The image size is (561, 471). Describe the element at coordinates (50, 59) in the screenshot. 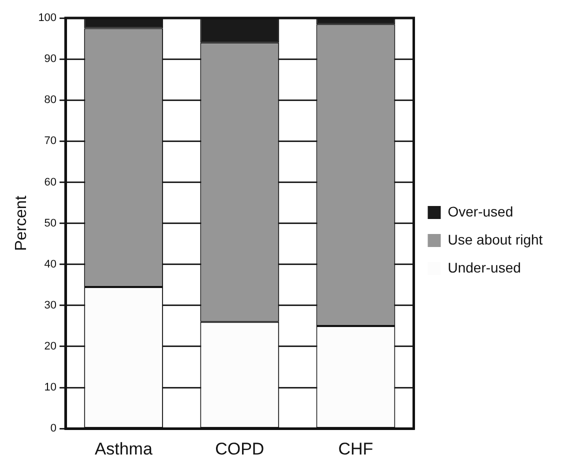

I see `y-tick-label: 90` at that location.